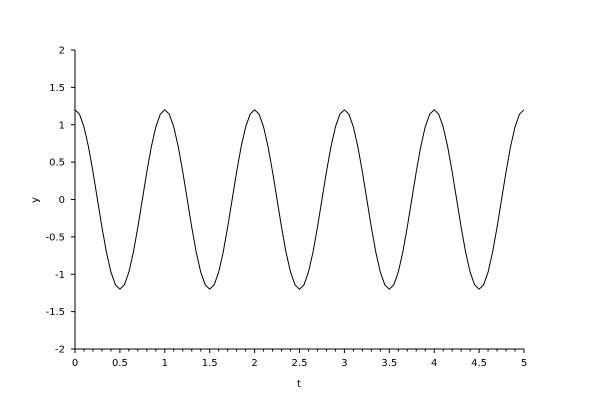  What do you see at coordinates (55, 312) in the screenshot?
I see `y-tick-label: -1.5` at bounding box center [55, 312].